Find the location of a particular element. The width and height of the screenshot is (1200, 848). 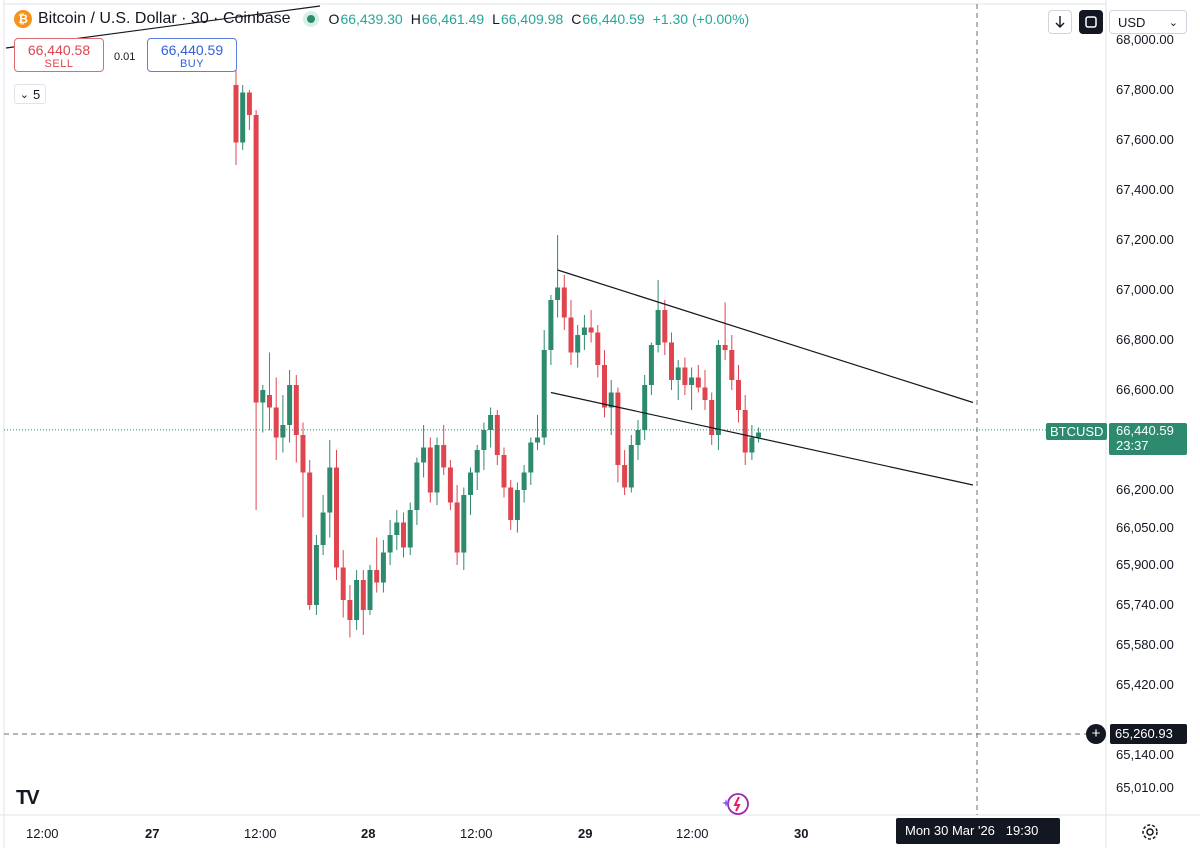

fullscreen-button is located at coordinates (1091, 22).